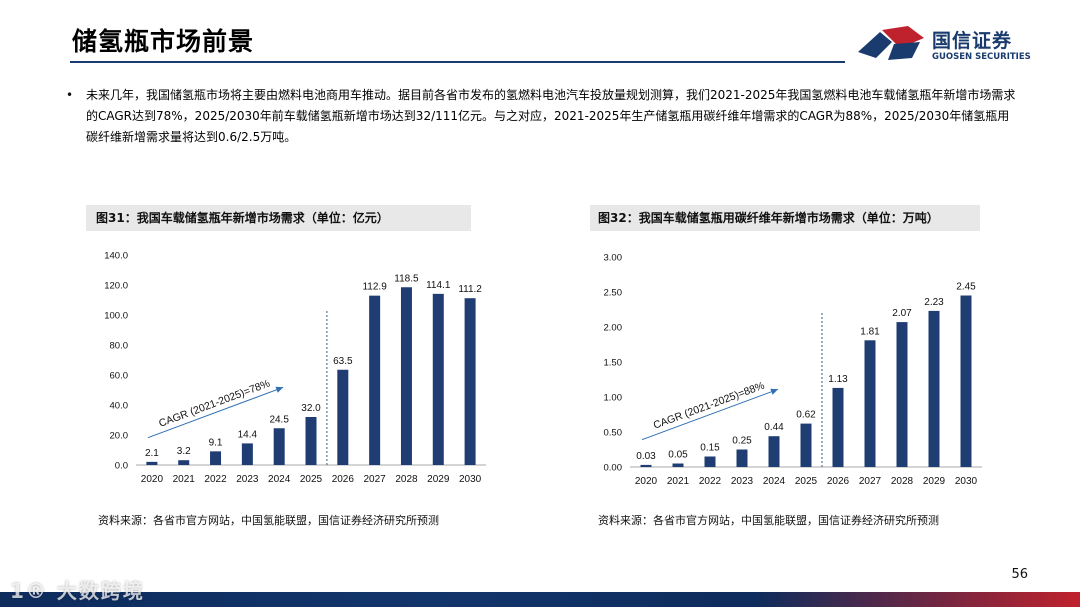 Image resolution: width=1080 pixels, height=607 pixels. Describe the element at coordinates (343, 361) in the screenshot. I see `data-label: 63.5` at that location.